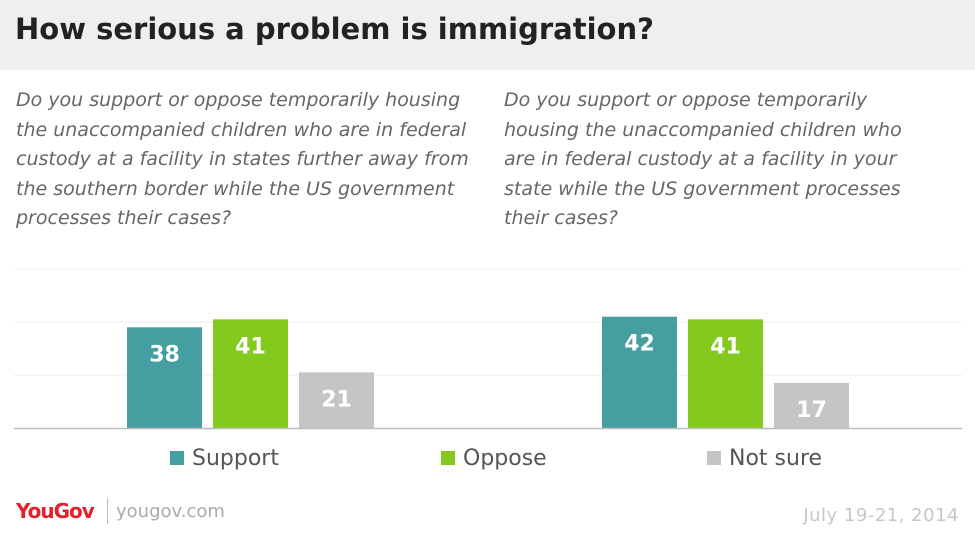 The image size is (975, 551). Describe the element at coordinates (505, 458) in the screenshot. I see `legend-label-oppose: Oppose` at that location.